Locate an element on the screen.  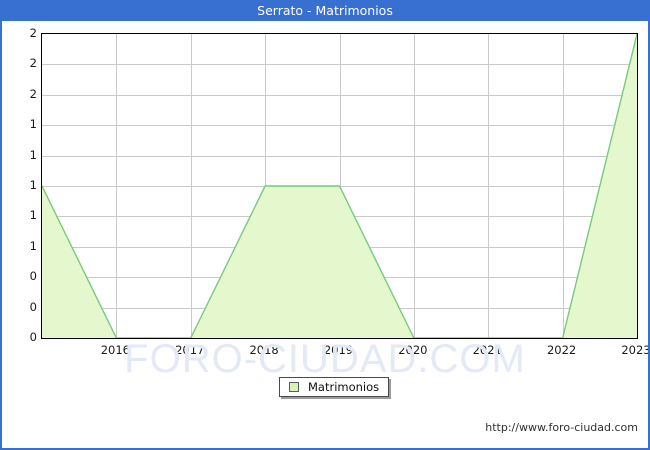
footer-source-url: http://www.foro-ciudad.com is located at coordinates (561, 427).